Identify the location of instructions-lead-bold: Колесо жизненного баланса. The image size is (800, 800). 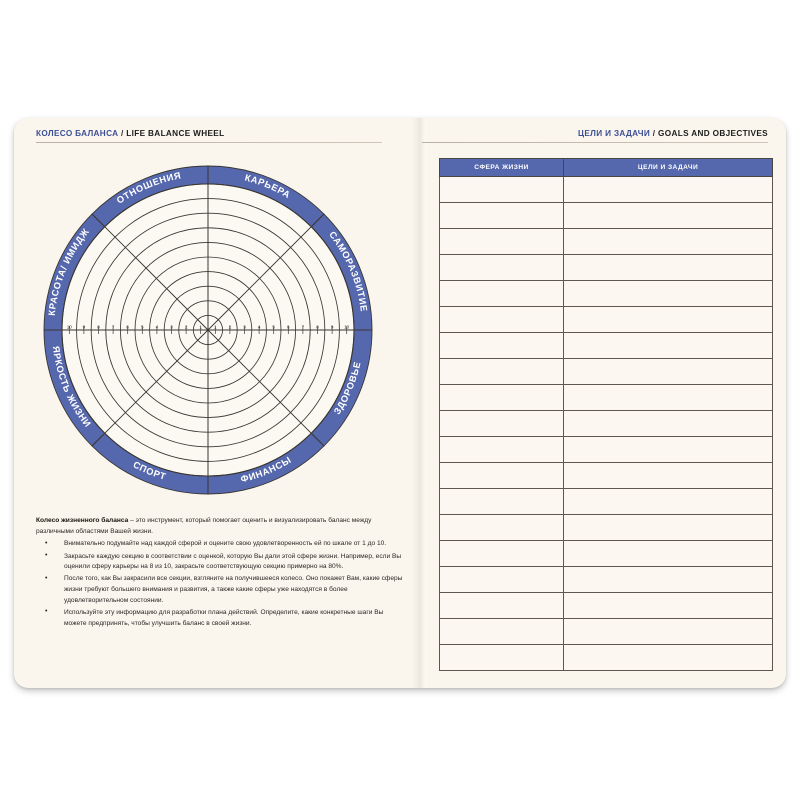
(82, 520).